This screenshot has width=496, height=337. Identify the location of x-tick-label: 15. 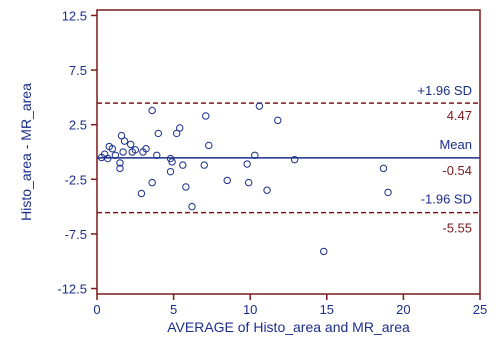
(327, 309).